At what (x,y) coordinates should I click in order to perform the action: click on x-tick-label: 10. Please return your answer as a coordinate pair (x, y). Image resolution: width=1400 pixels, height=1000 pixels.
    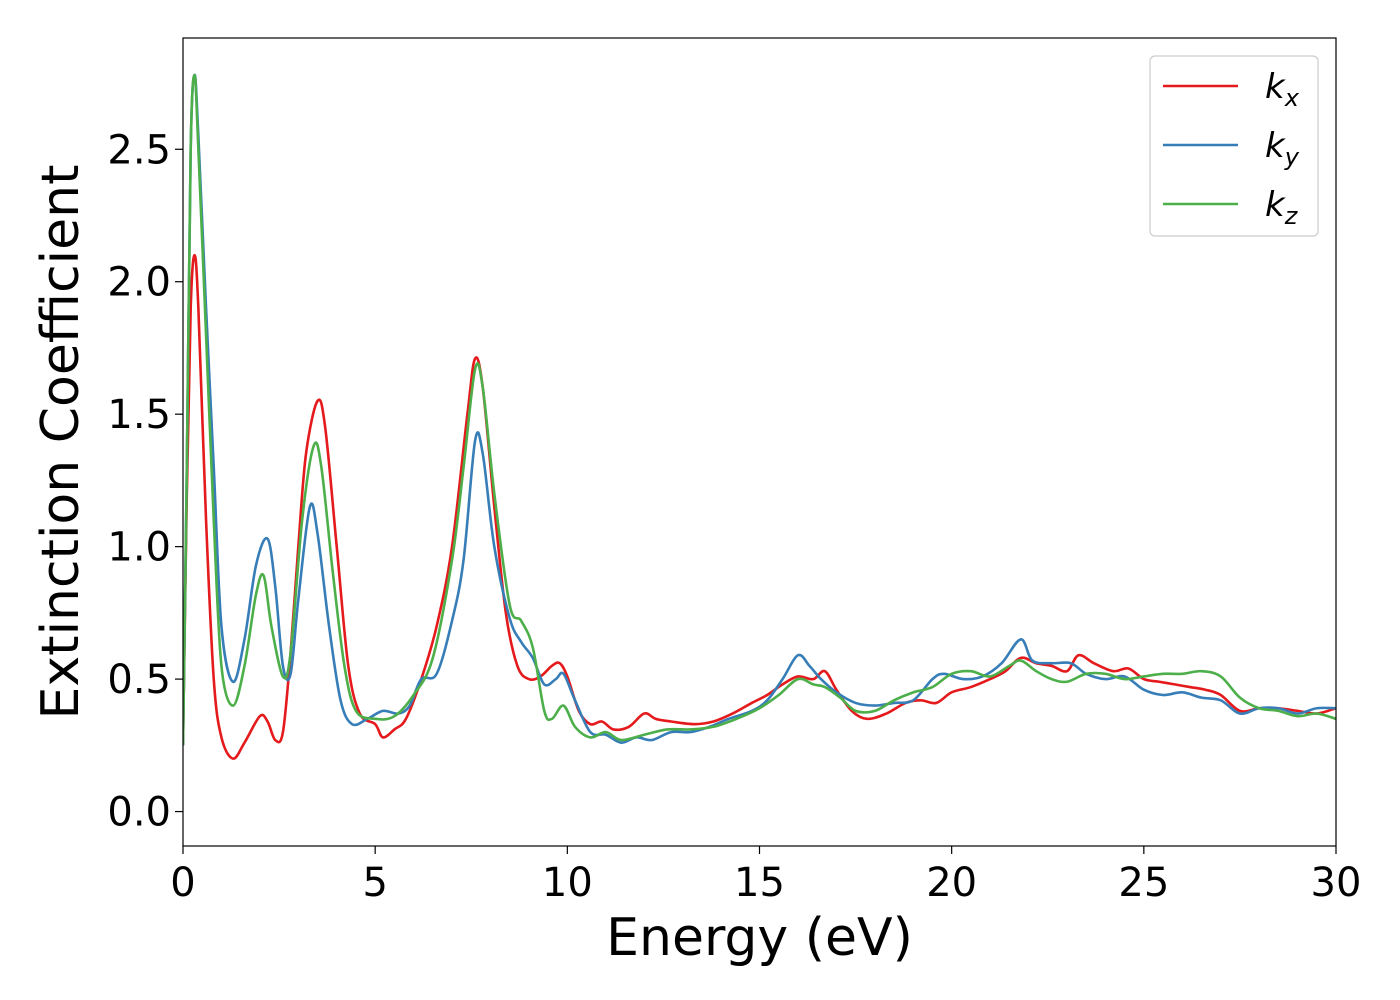
    Looking at the image, I should click on (567, 883).